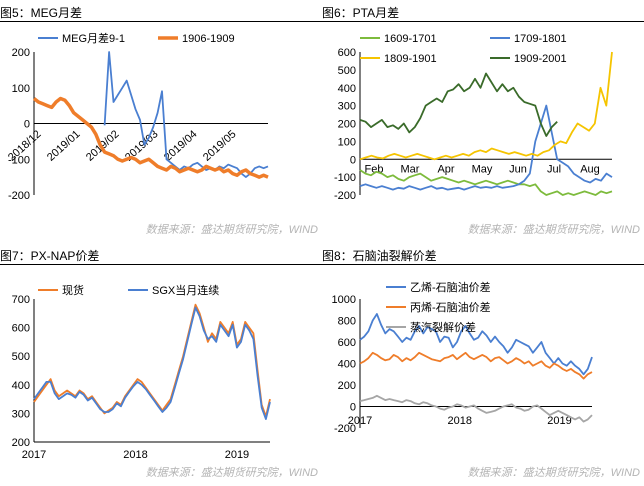 The width and height of the screenshot is (644, 486). I want to click on x-tick-label: May, so click(482, 169).